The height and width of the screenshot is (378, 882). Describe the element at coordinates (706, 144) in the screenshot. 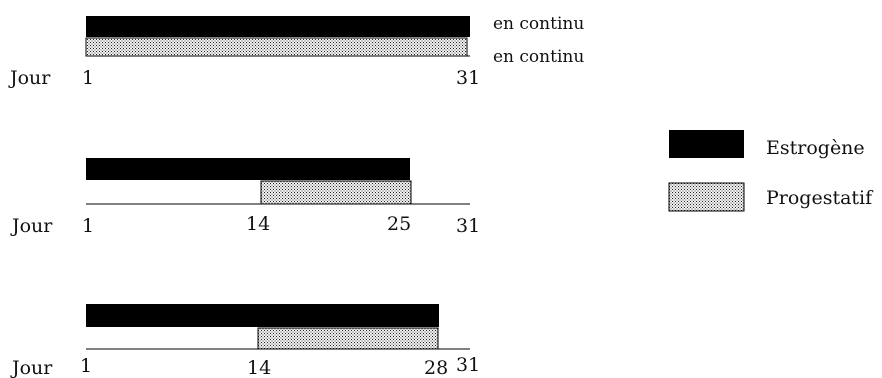

I see `legend-estrogen-swatch` at that location.